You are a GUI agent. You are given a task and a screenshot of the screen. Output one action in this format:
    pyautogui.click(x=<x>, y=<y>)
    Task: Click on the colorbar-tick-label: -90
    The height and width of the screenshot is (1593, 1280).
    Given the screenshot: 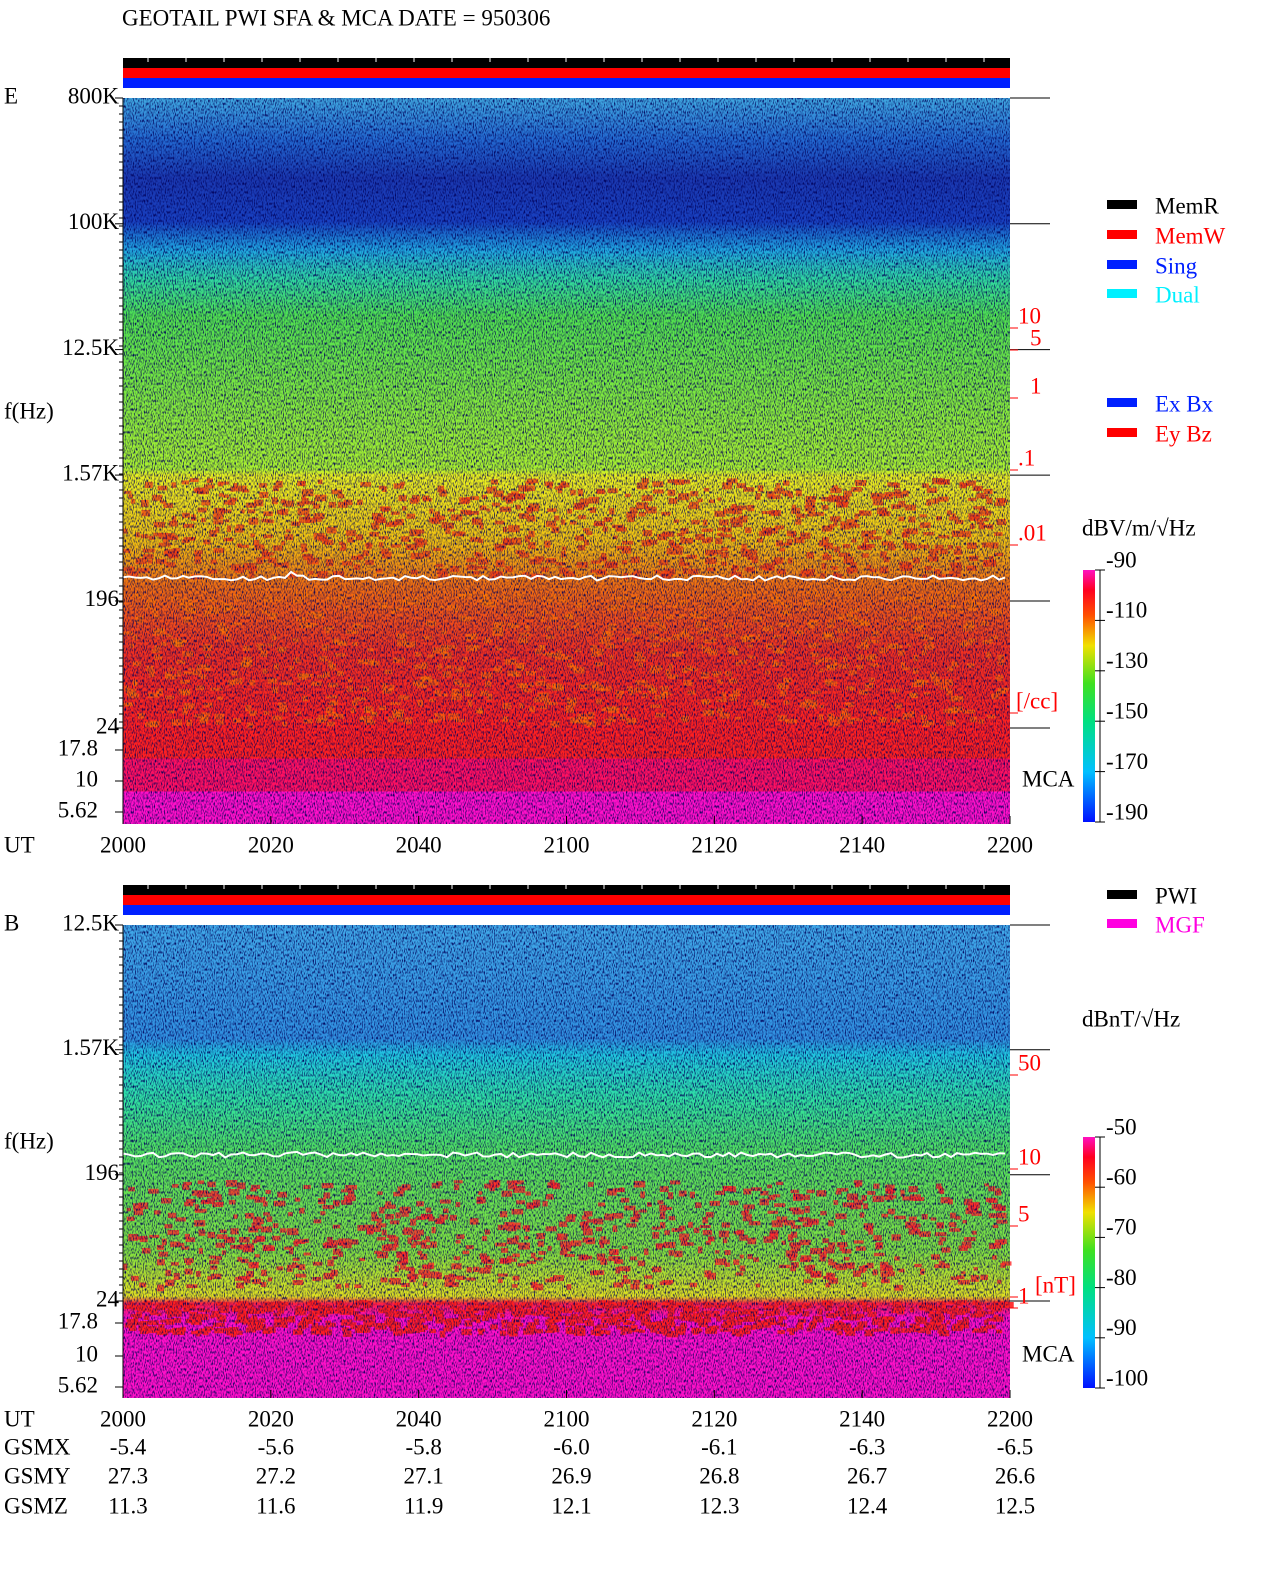 What is the action you would take?
    pyautogui.click(x=1121, y=559)
    